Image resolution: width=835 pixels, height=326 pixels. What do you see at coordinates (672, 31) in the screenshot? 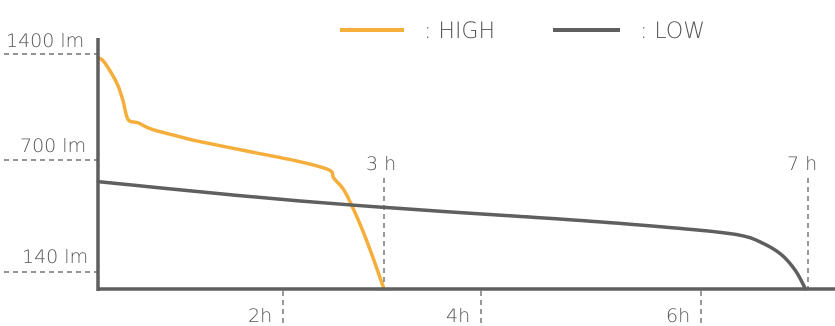
I see `legend-low-label: : LOW` at bounding box center [672, 31].